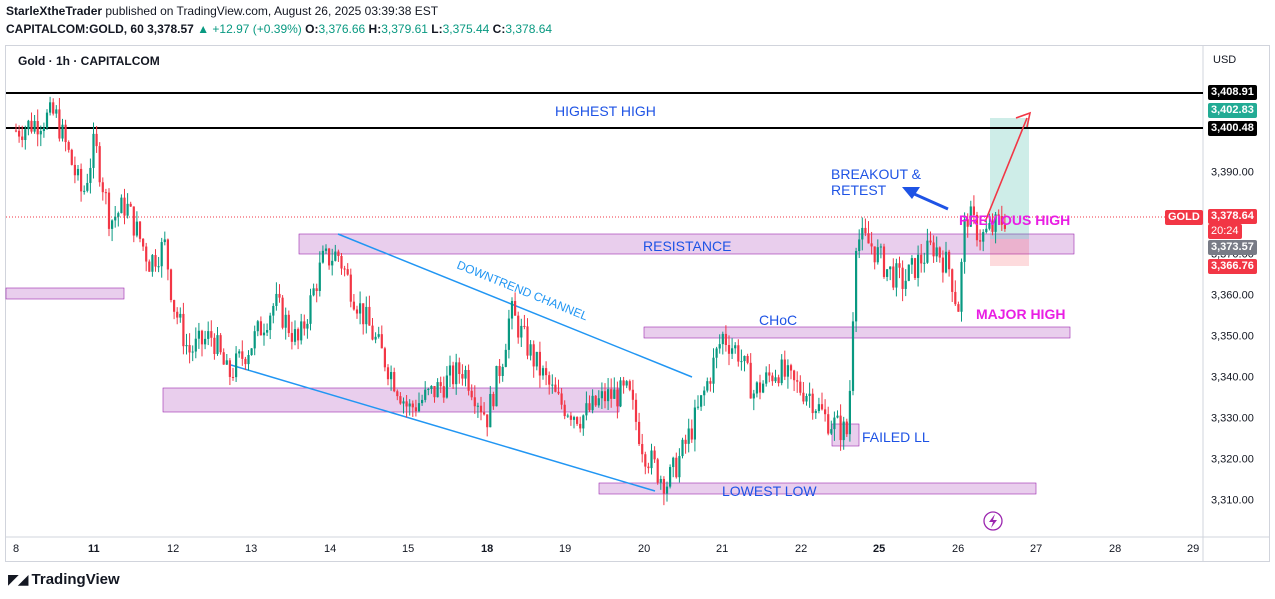 This screenshot has height=599, width=1275. I want to click on lightning-event-icon, so click(993, 521).